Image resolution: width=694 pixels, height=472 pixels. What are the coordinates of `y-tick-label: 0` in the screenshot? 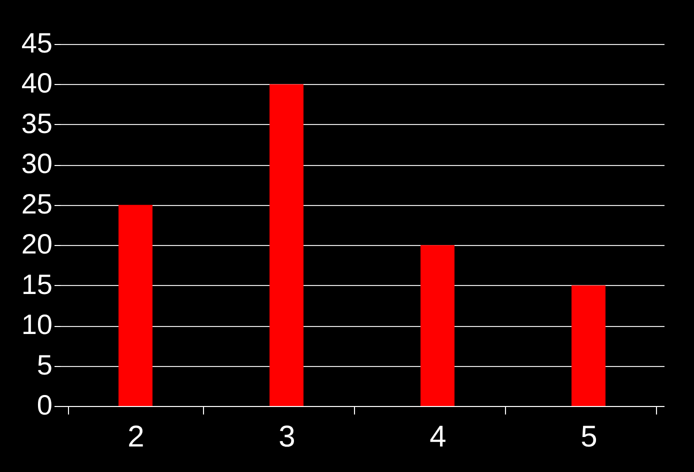 It's located at (44, 405).